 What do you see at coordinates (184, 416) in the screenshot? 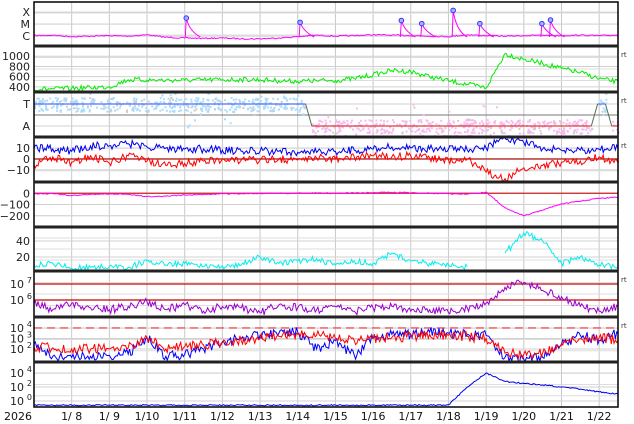
I see `x-tick-label: 1/11` at bounding box center [184, 416].